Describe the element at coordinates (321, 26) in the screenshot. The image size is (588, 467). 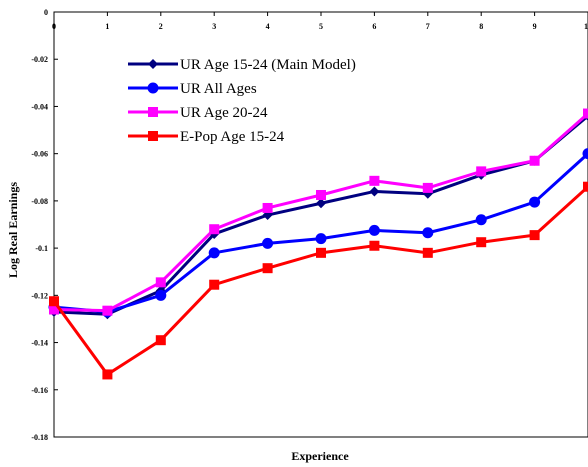
I see `x-tick-label: 5` at that location.